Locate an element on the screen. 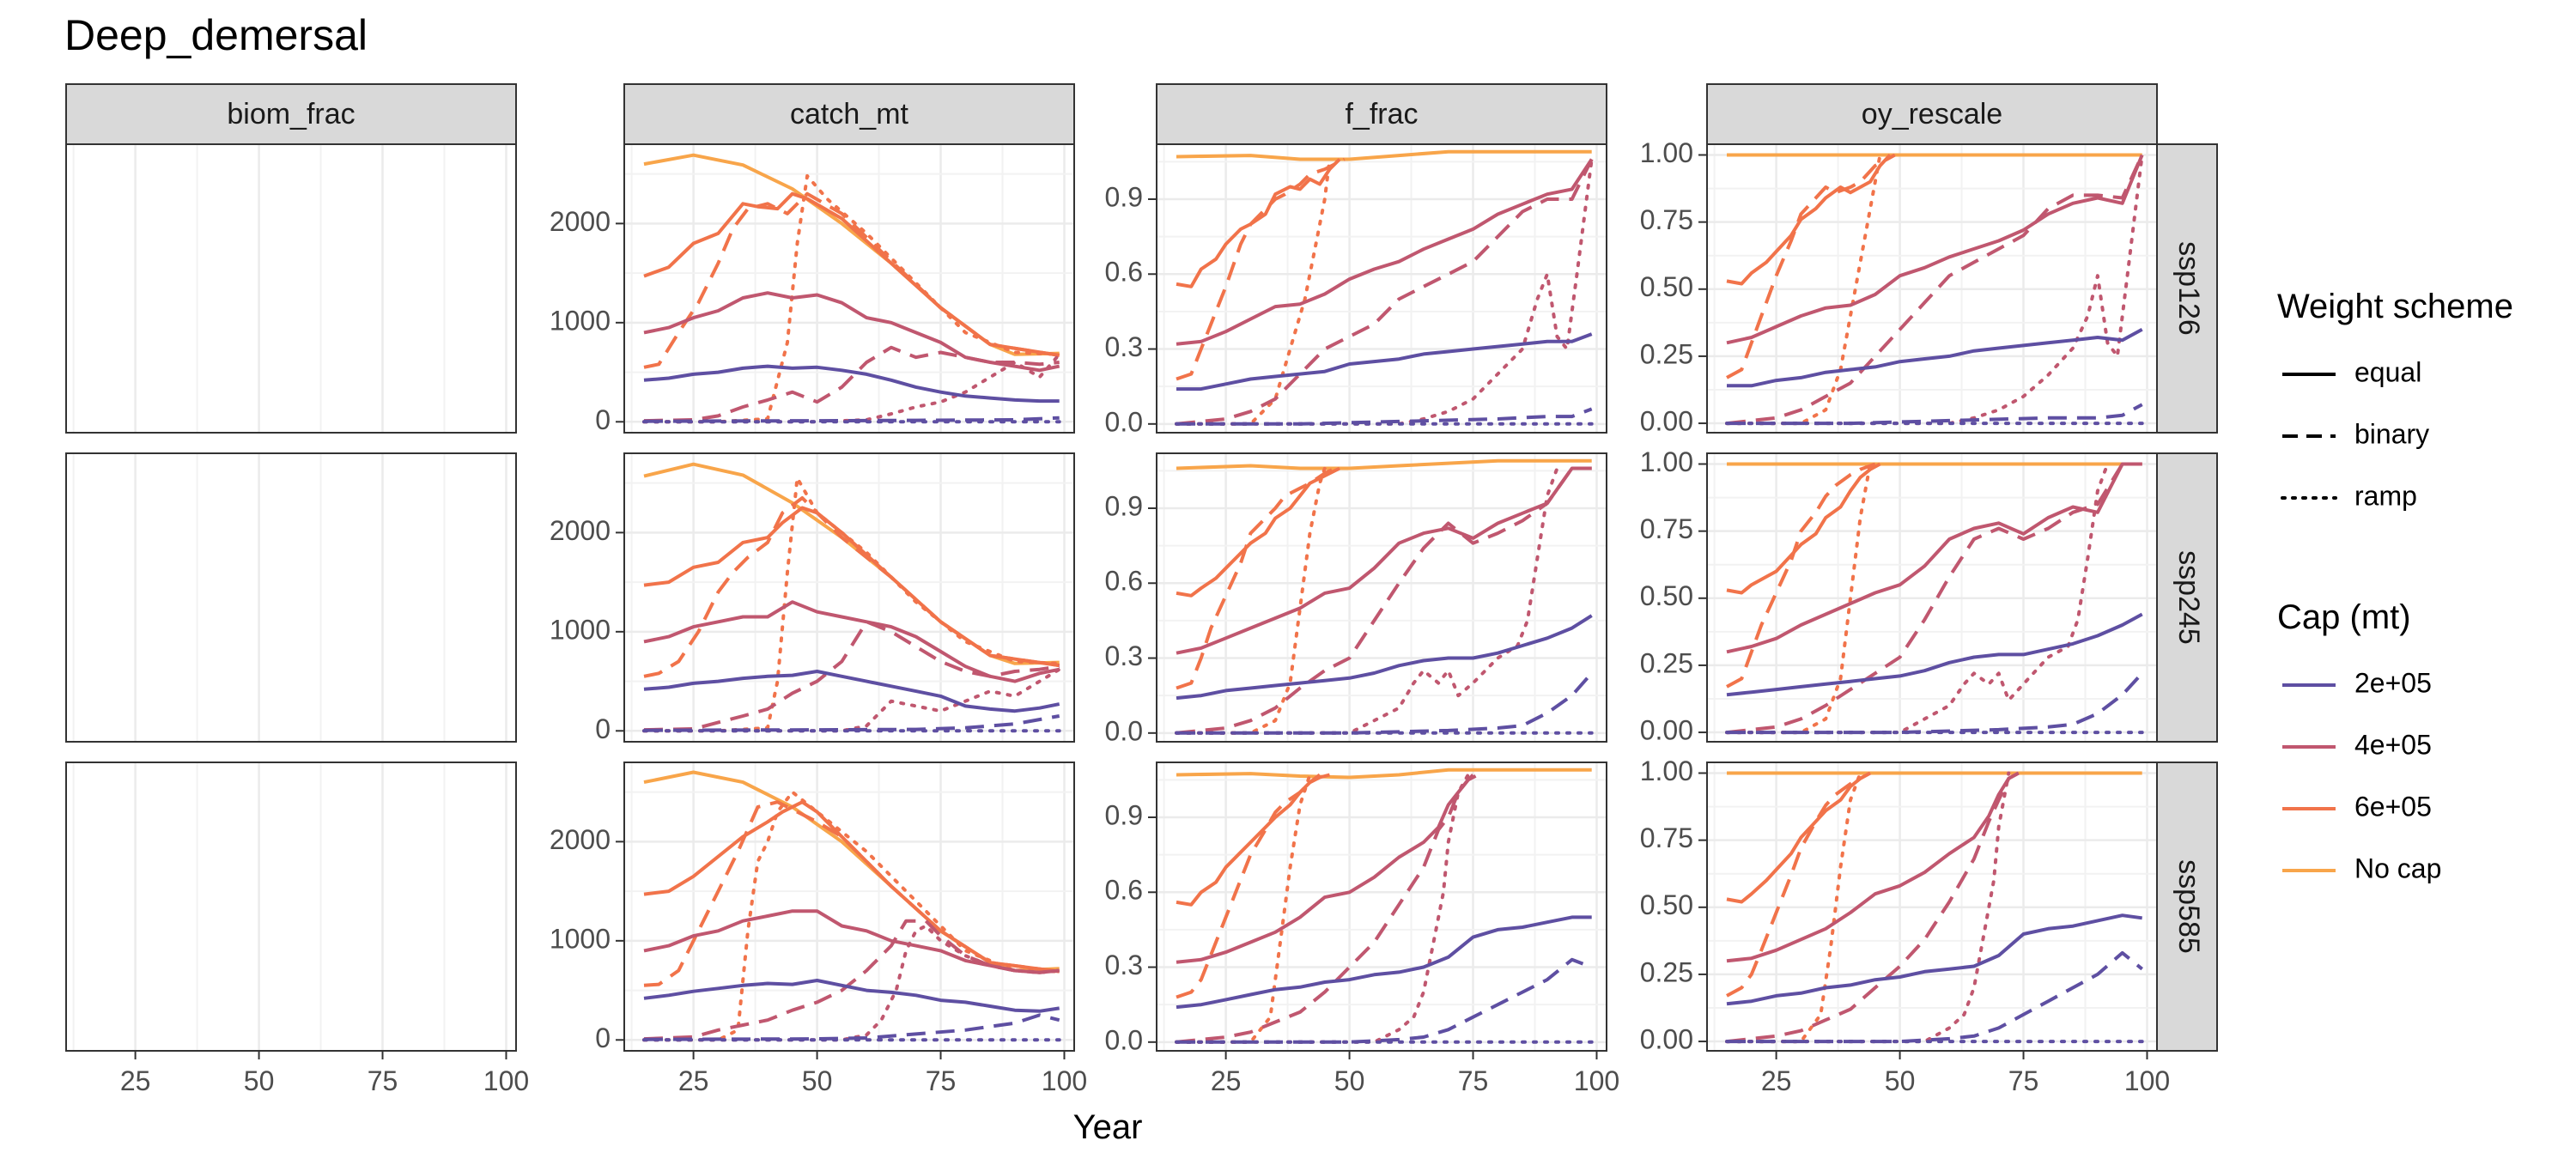  row-strip-ssp245 is located at coordinates (2187, 597).